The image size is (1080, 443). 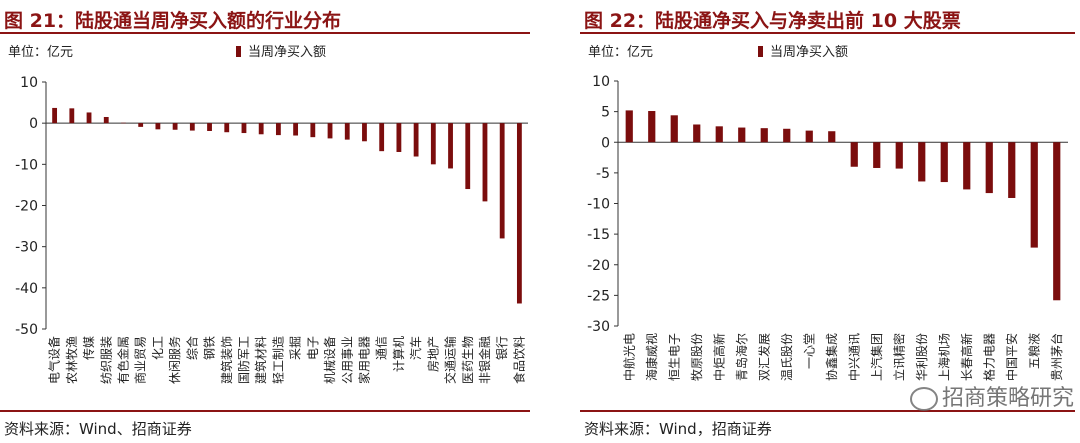 I want to click on right-category-label: 恒生电子, so click(x=674, y=357).